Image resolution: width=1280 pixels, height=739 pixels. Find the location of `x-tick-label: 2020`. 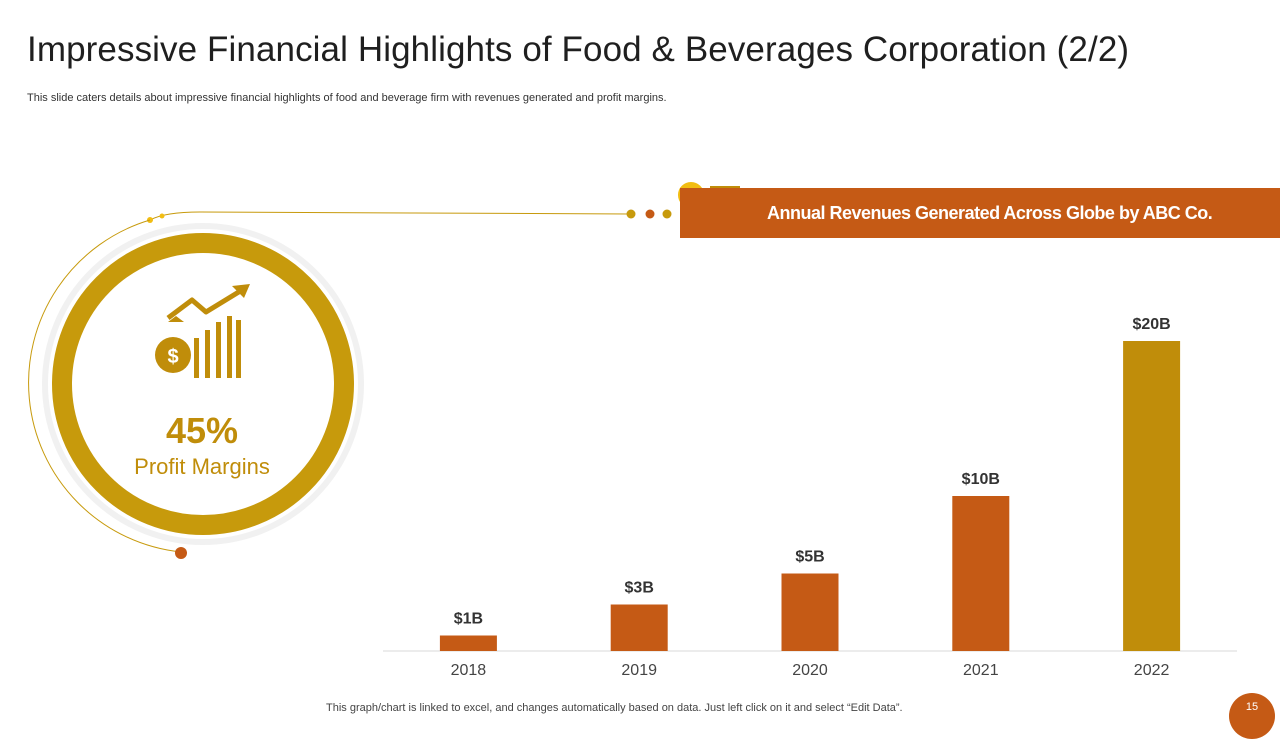

x-tick-label: 2020 is located at coordinates (810, 670).